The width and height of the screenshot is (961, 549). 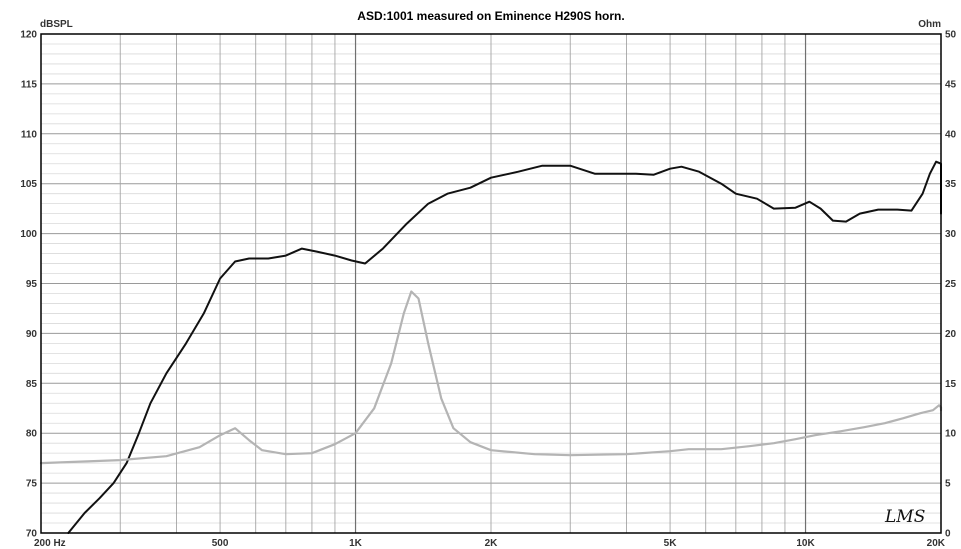 I want to click on y-left-tick-label: 90, so click(x=32, y=334).